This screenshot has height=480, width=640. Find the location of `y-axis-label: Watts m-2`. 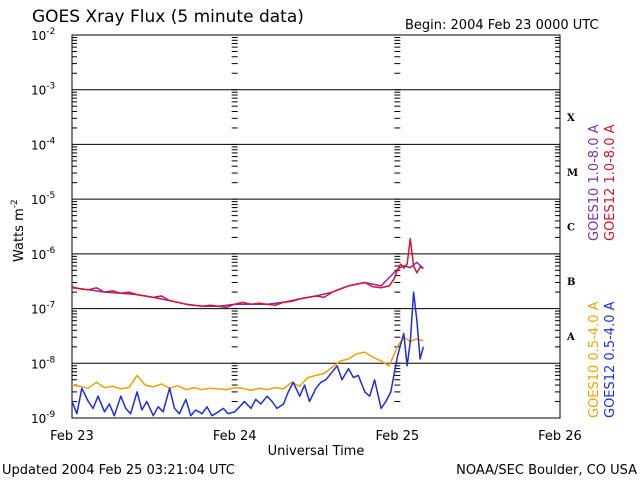

y-axis-label: Watts m-2 is located at coordinates (18, 230).